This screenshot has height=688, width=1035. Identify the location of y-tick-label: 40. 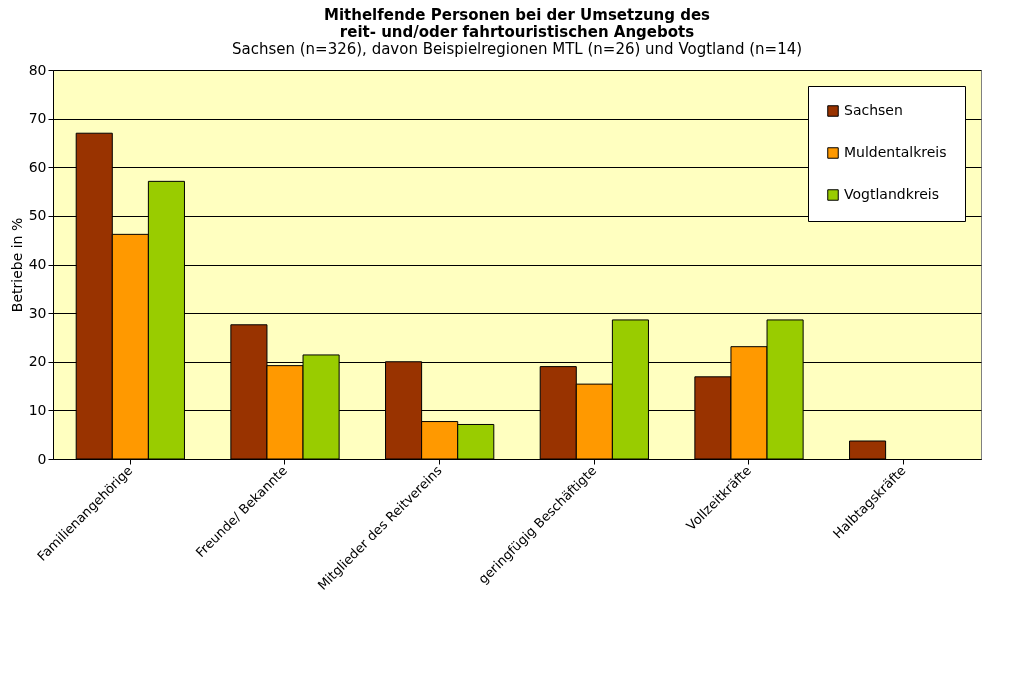
(37, 264).